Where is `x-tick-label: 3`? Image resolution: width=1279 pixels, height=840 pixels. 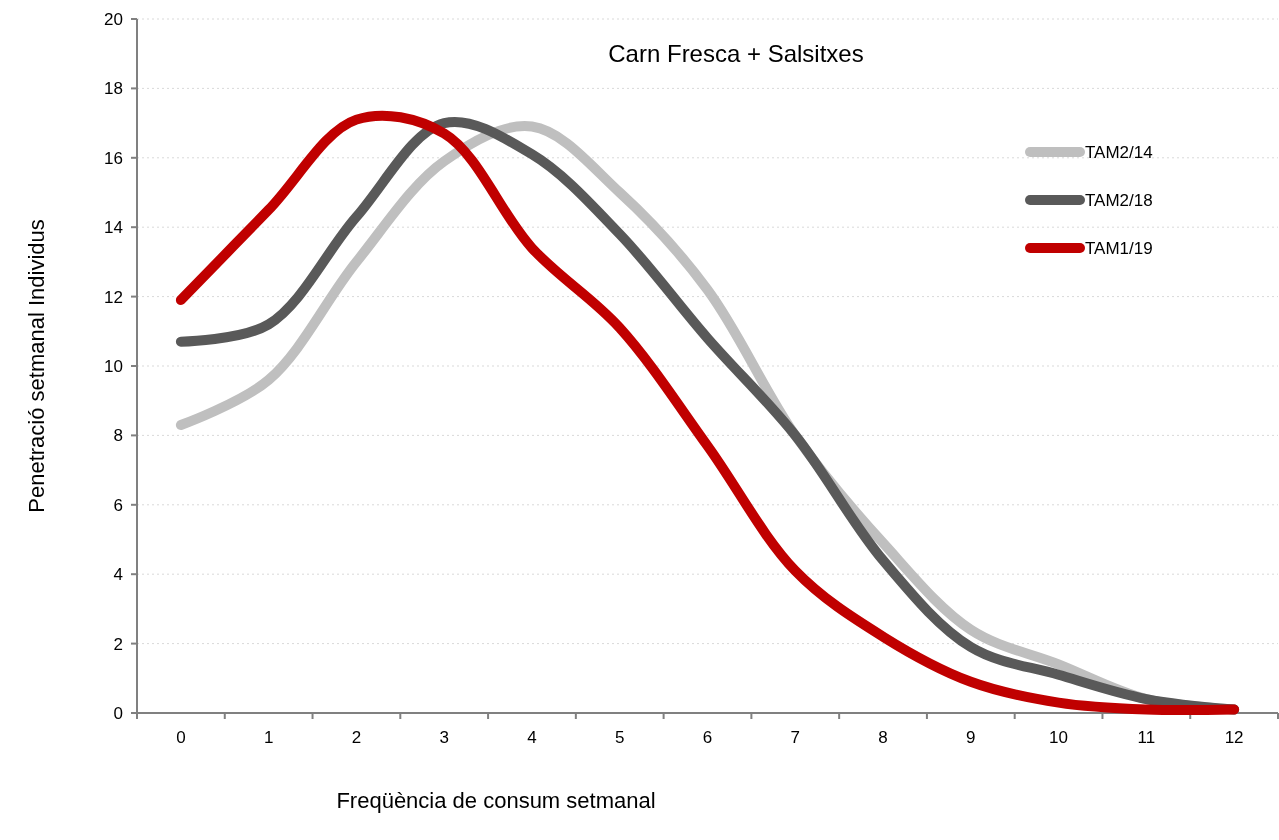 x-tick-label: 3 is located at coordinates (444, 737).